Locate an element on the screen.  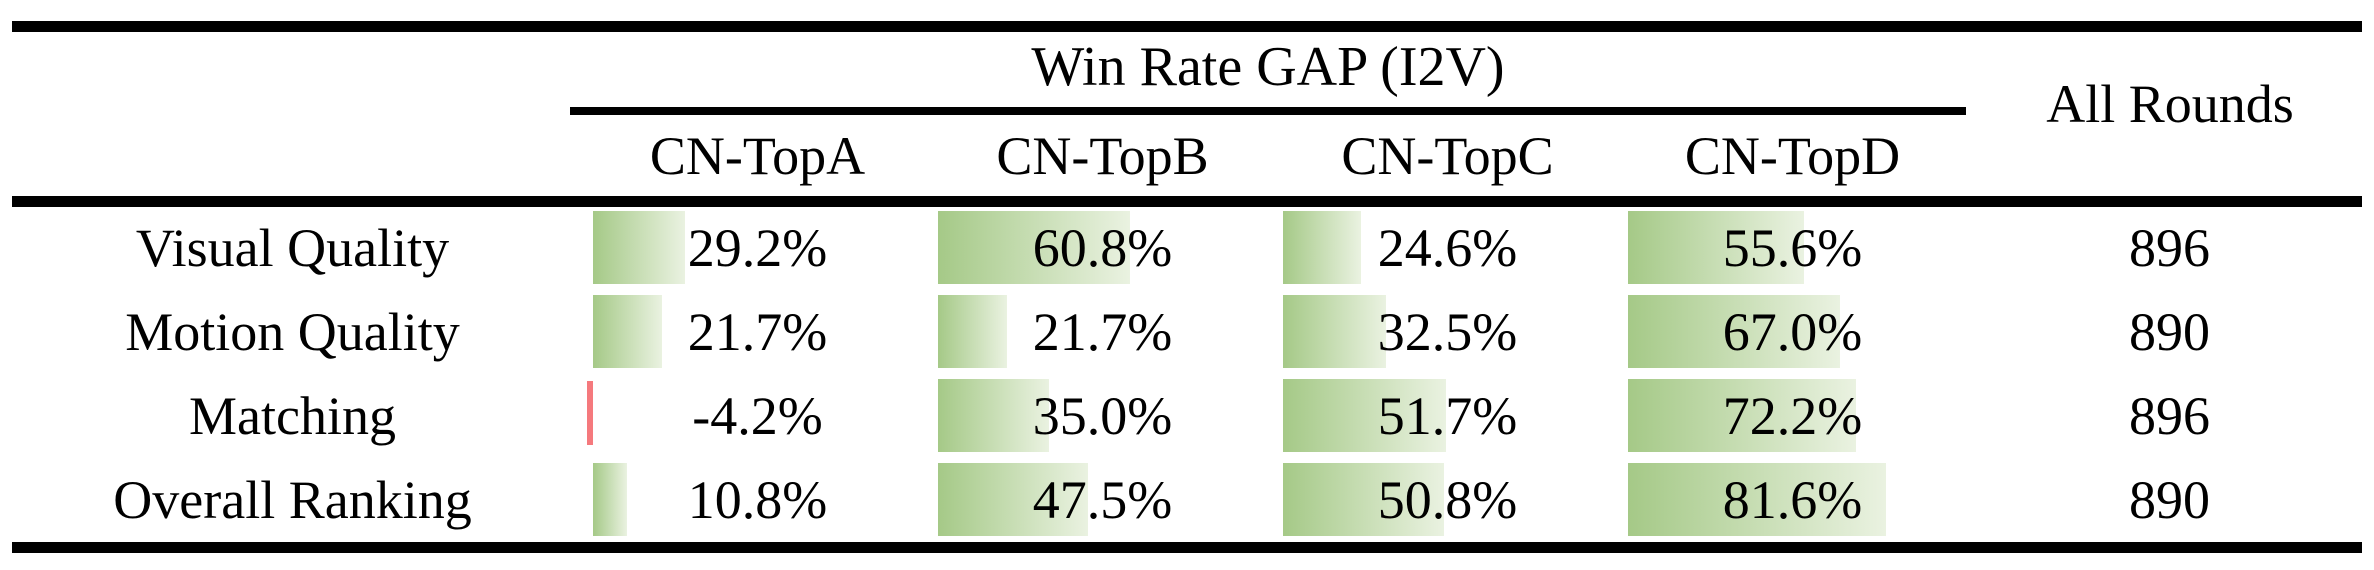
group-header-title: Win Rate GAP (I2V) is located at coordinates (1268, 67).